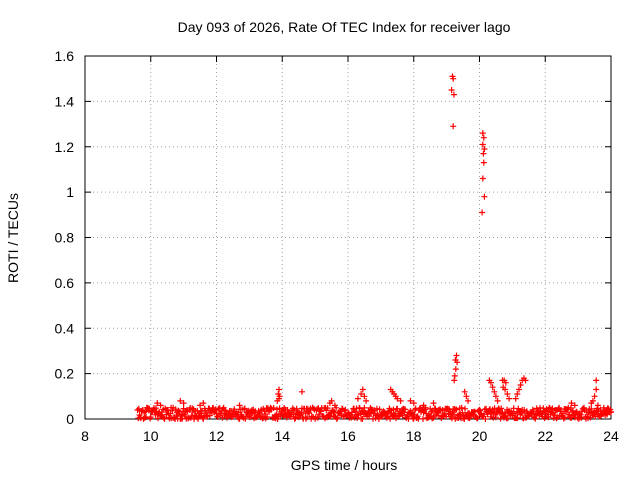 The width and height of the screenshot is (640, 480). I want to click on x-tick-label: 8, so click(85, 436).